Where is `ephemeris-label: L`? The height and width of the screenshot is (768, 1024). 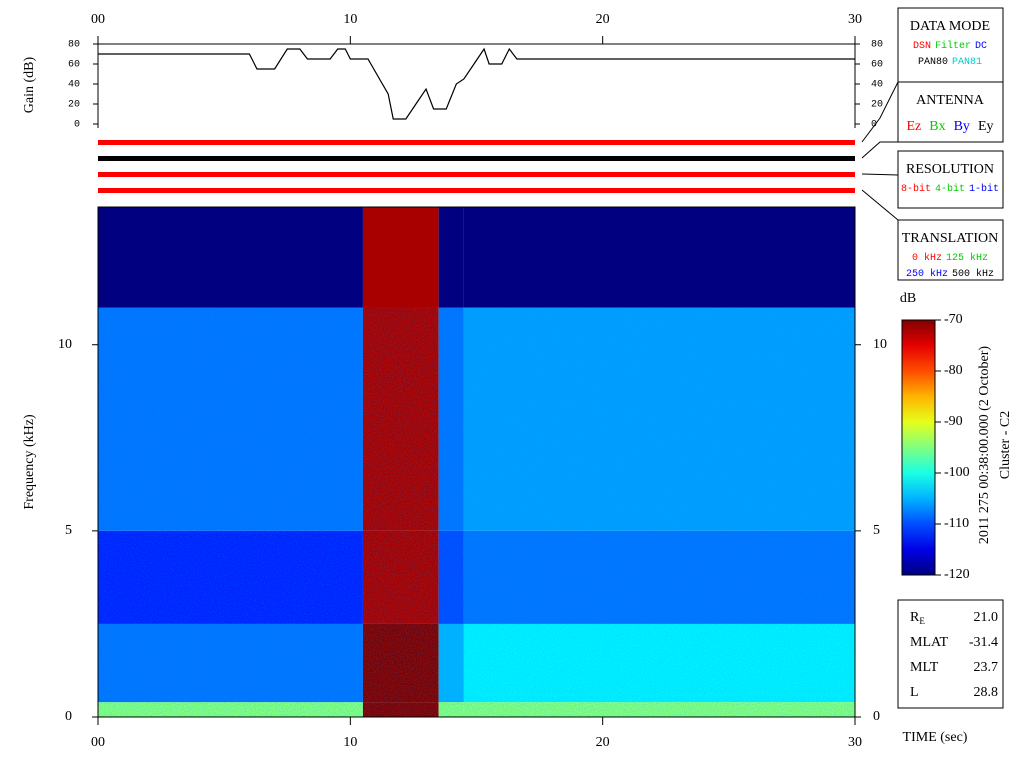
ephemeris-label: L is located at coordinates (914, 692).